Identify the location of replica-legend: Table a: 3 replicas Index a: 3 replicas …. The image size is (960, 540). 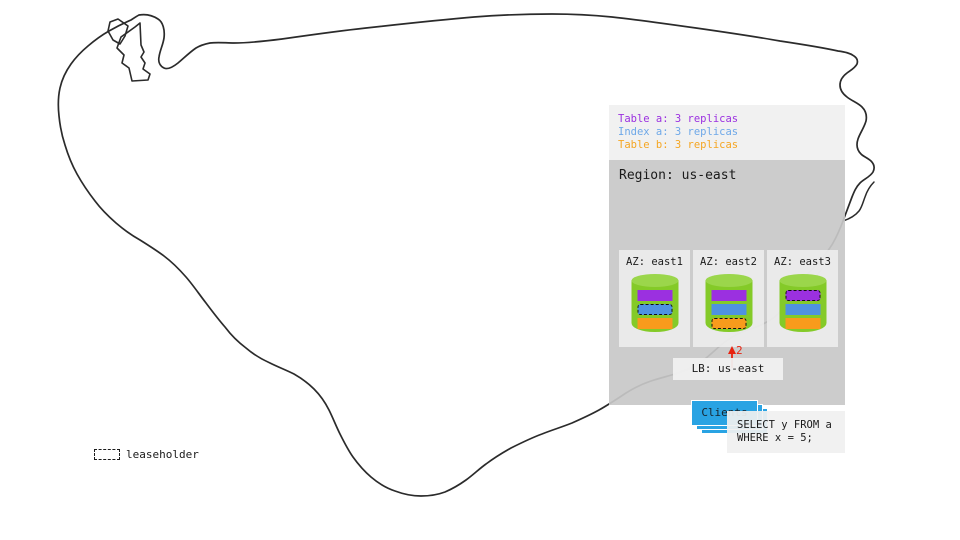
(727, 132).